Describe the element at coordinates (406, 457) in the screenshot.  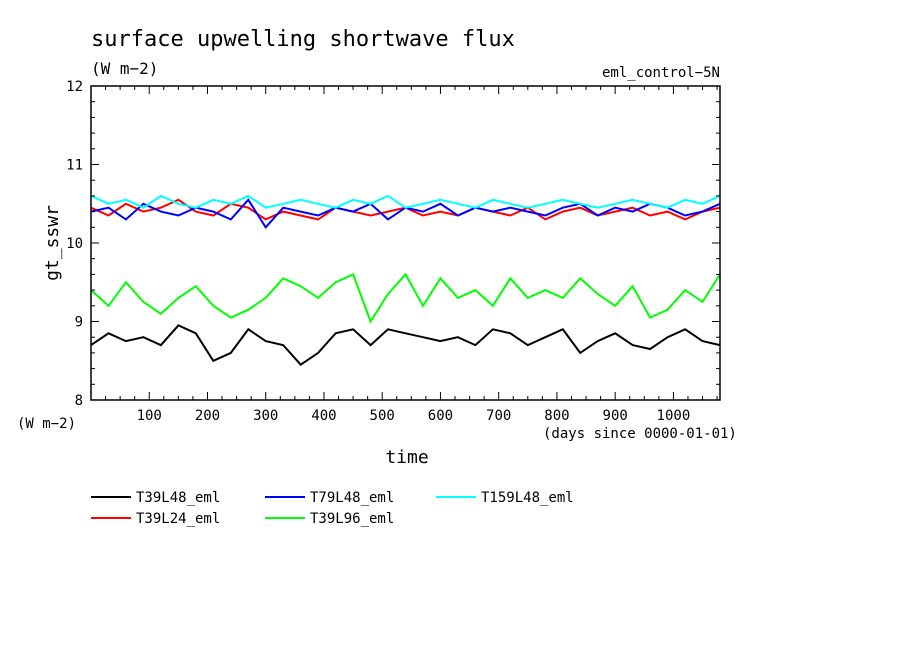
I see `x-axis-label: time` at that location.